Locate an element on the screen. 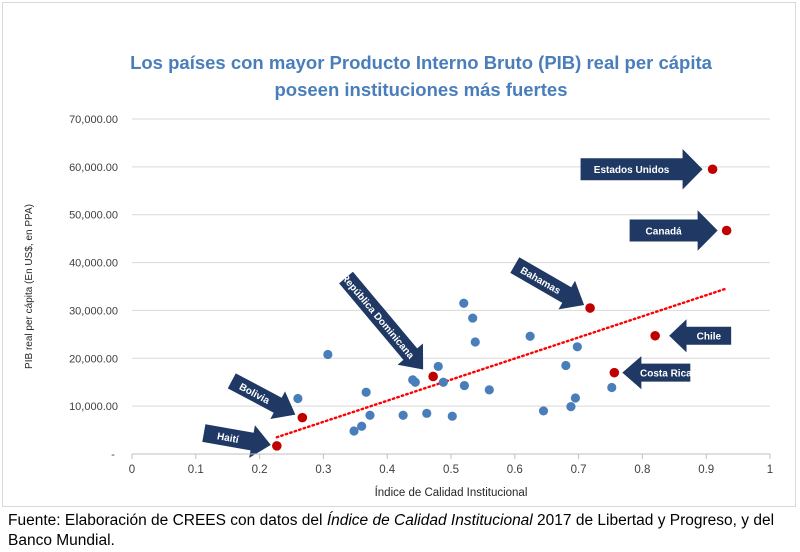 Image resolution: width=800 pixels, height=552 pixels. x-tick-label: 0.4 is located at coordinates (387, 470).